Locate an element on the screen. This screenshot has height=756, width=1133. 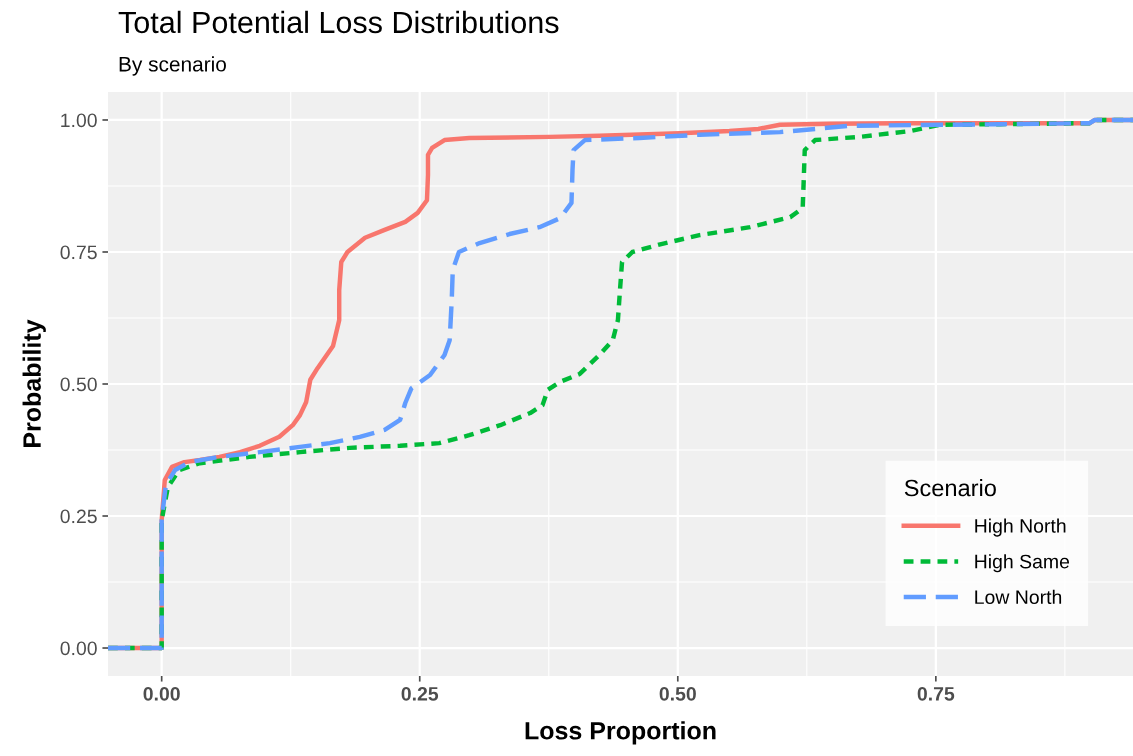
x-tick-label: 0.25 is located at coordinates (420, 693).